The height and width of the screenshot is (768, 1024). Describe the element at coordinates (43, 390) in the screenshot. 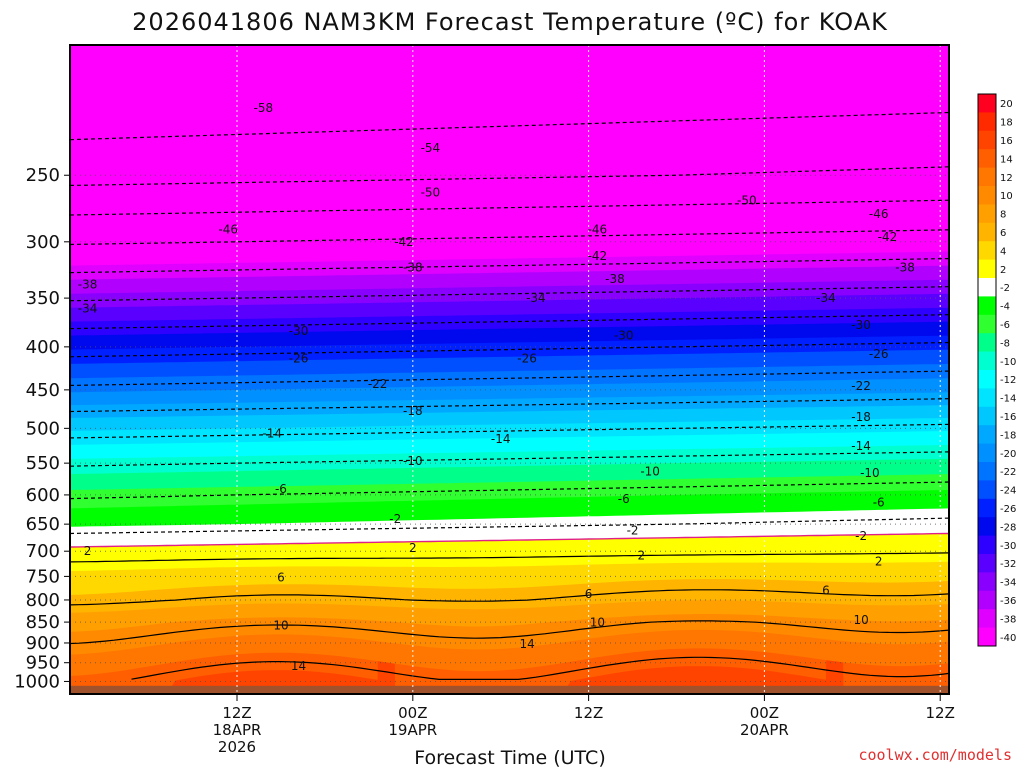

I see `y-tick-label: 450` at that location.